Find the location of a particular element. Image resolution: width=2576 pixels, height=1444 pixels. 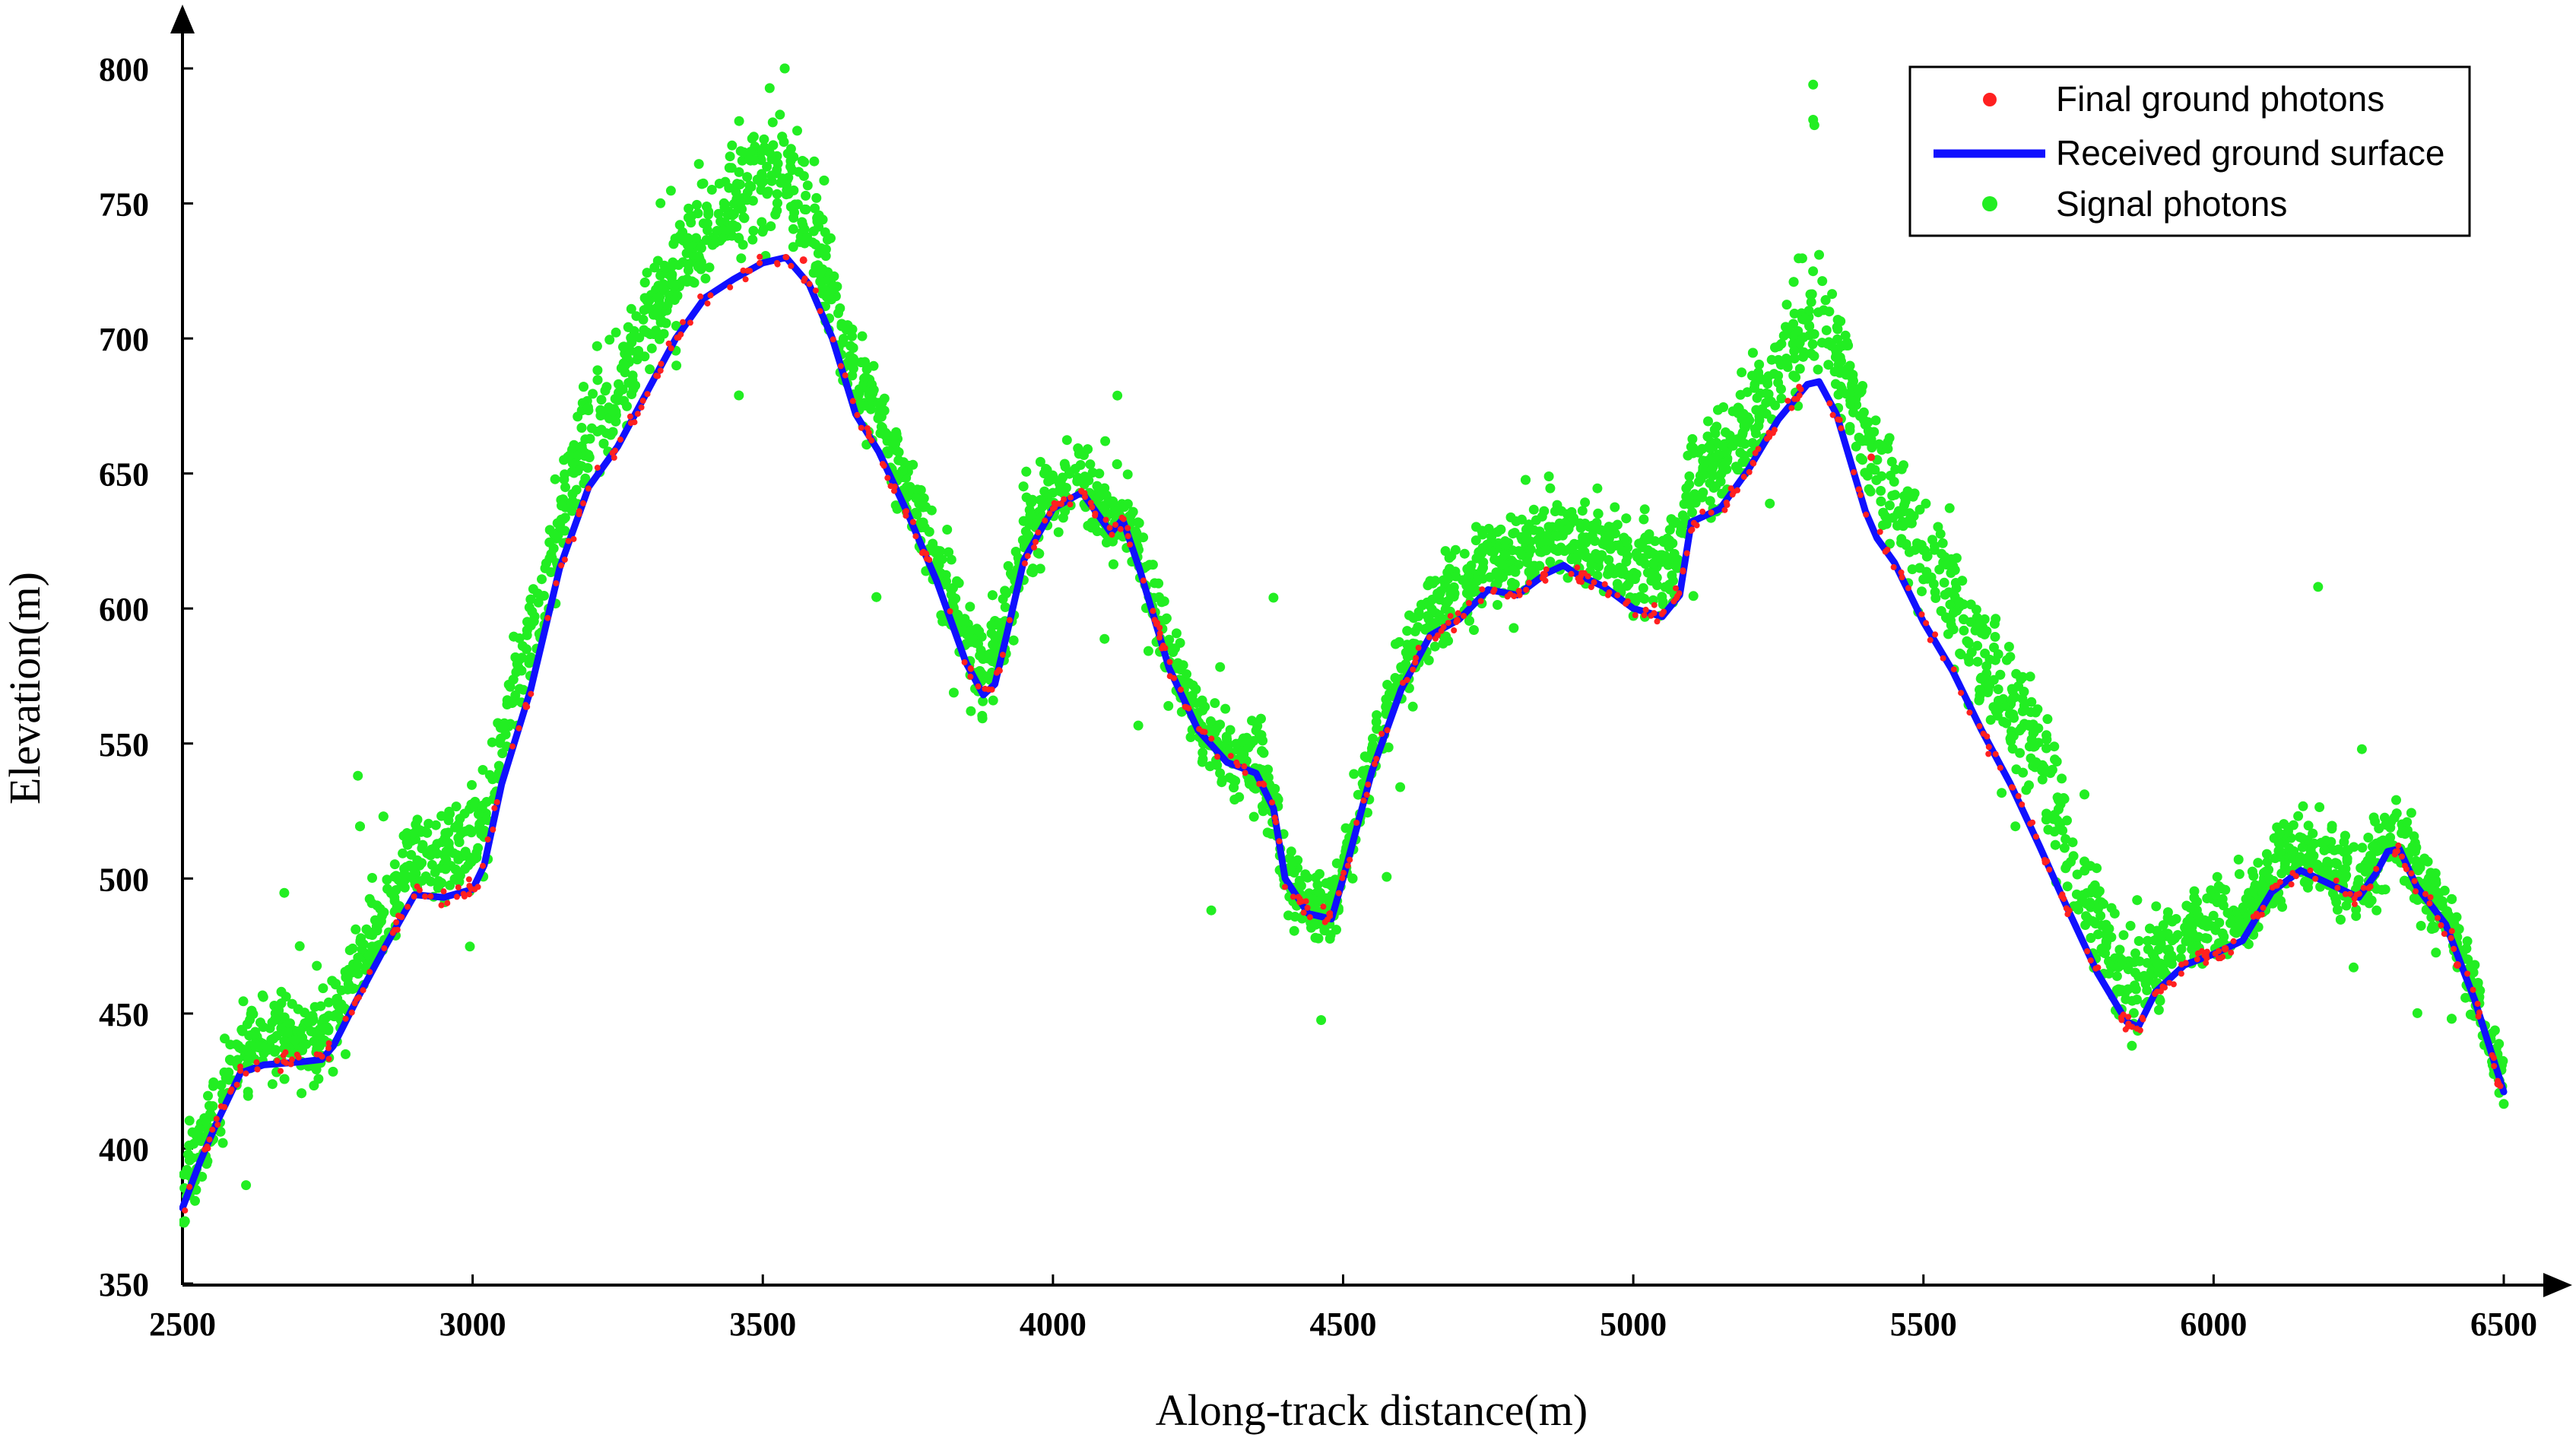

x-tick-label: 4000 is located at coordinates (1053, 1324).